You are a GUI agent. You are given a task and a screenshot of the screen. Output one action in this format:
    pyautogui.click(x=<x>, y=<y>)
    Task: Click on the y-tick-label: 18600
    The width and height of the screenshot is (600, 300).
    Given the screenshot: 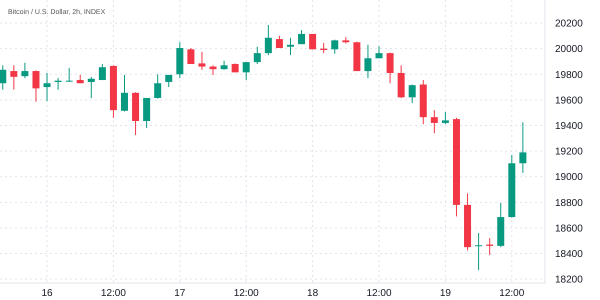 What is the action you would take?
    pyautogui.click(x=569, y=228)
    